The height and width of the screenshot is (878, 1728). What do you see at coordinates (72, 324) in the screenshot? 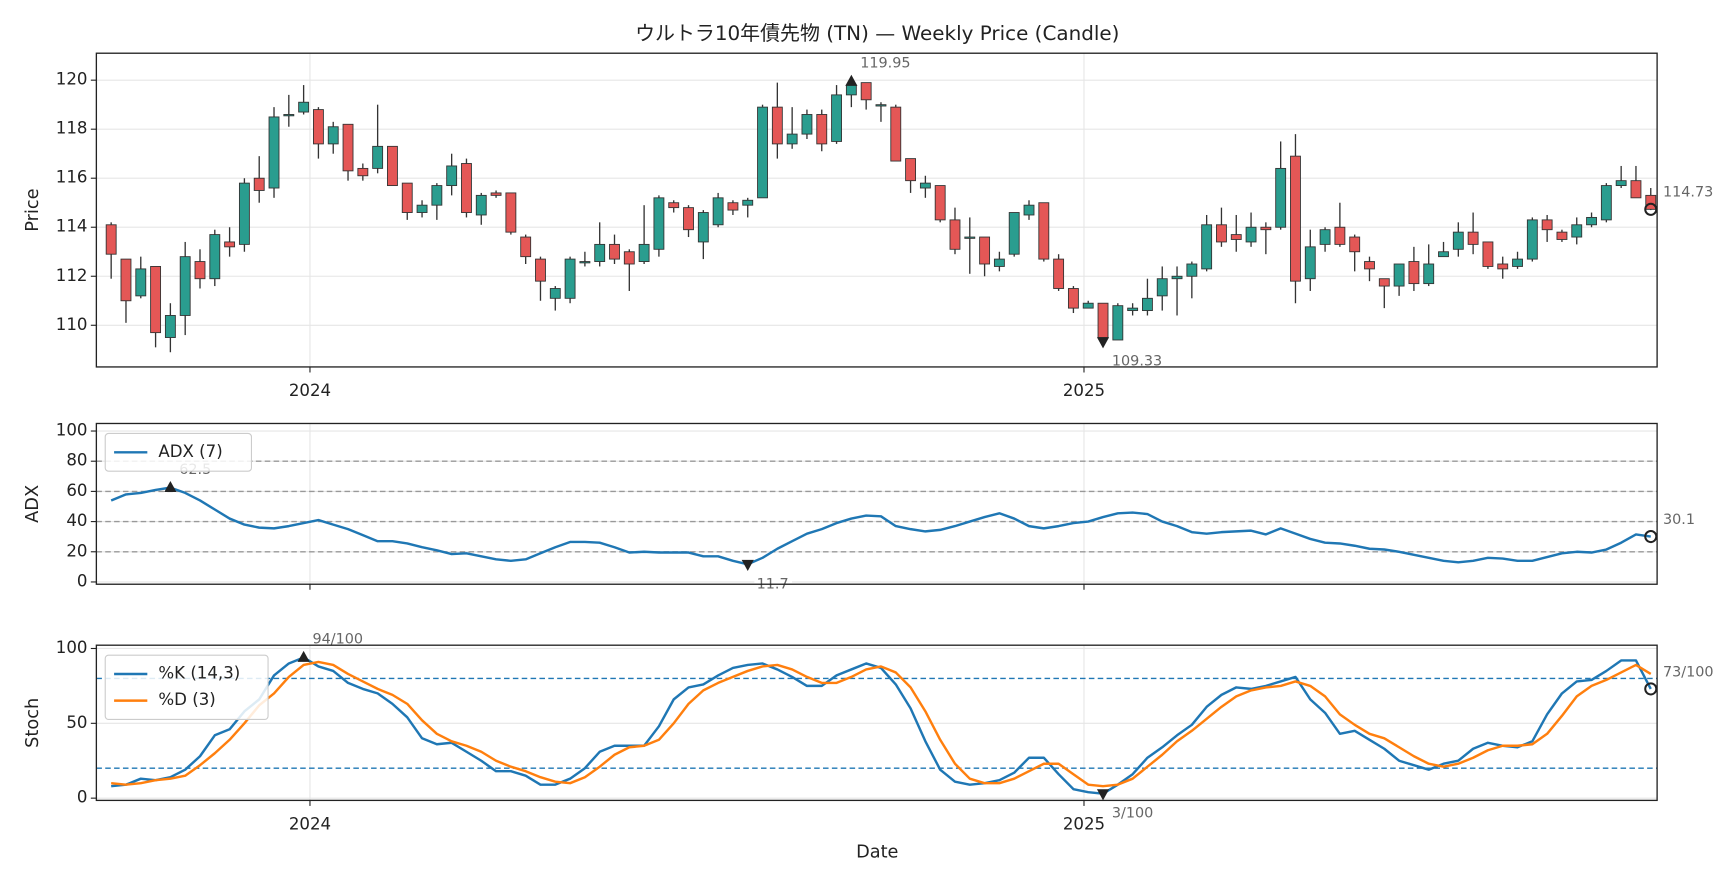
I see `y-tick-label: 110` at bounding box center [72, 324].